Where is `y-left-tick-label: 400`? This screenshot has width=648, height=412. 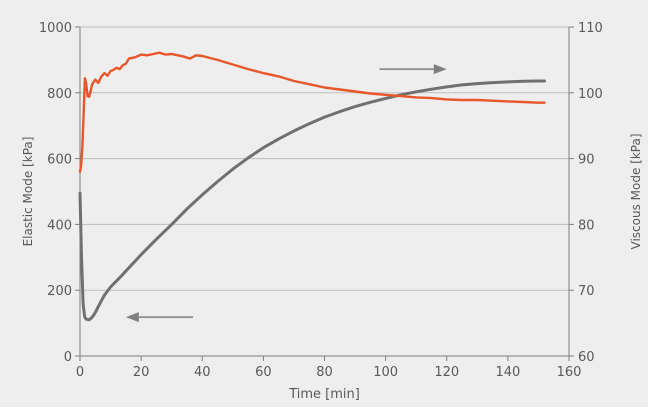
y-left-tick-label: 400 is located at coordinates (59, 225).